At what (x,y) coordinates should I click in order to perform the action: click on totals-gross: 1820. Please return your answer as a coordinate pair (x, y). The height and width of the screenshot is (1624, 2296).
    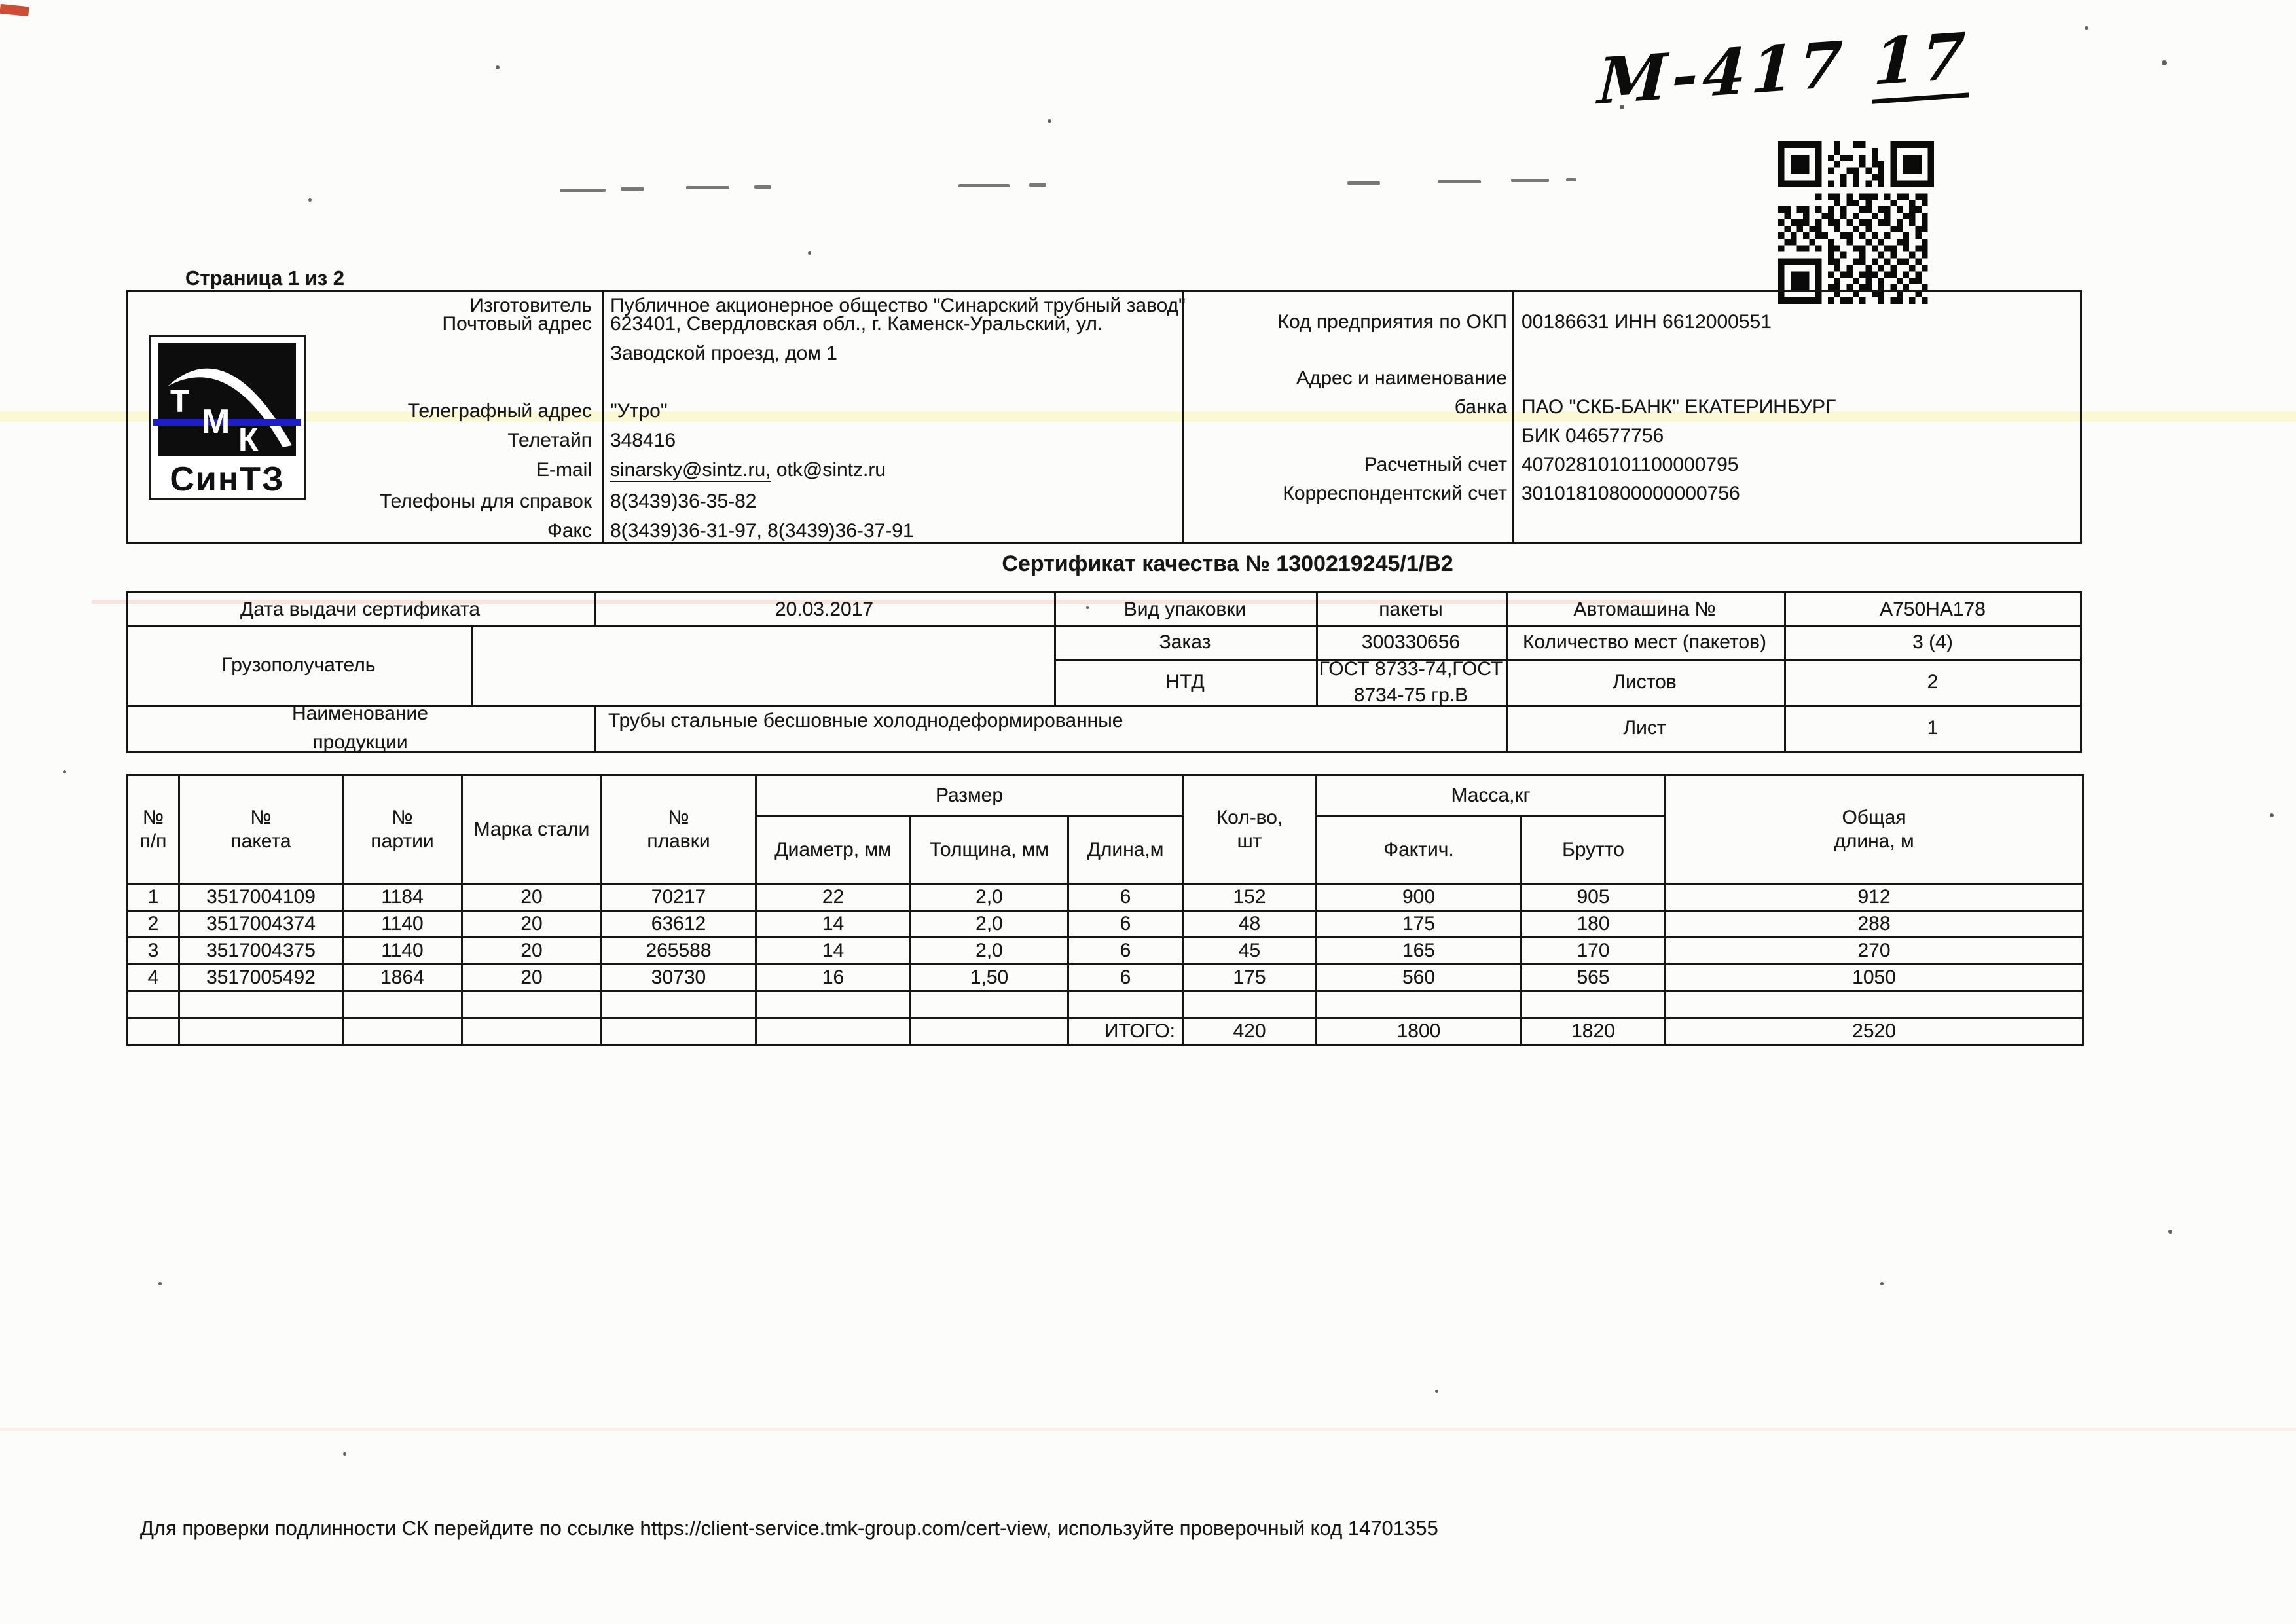
    Looking at the image, I should click on (1593, 1031).